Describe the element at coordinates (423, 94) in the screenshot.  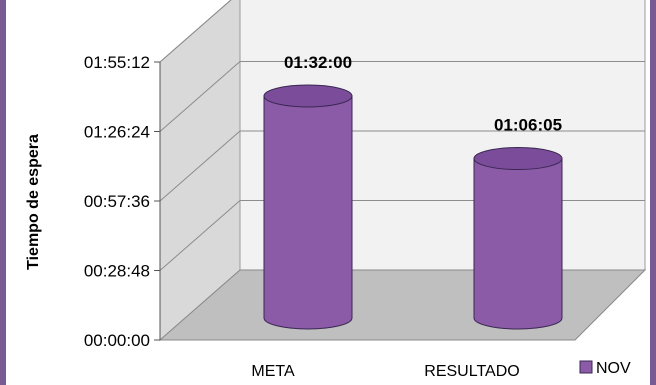
I see `data-labels: 01:32:00 01:06:05` at that location.